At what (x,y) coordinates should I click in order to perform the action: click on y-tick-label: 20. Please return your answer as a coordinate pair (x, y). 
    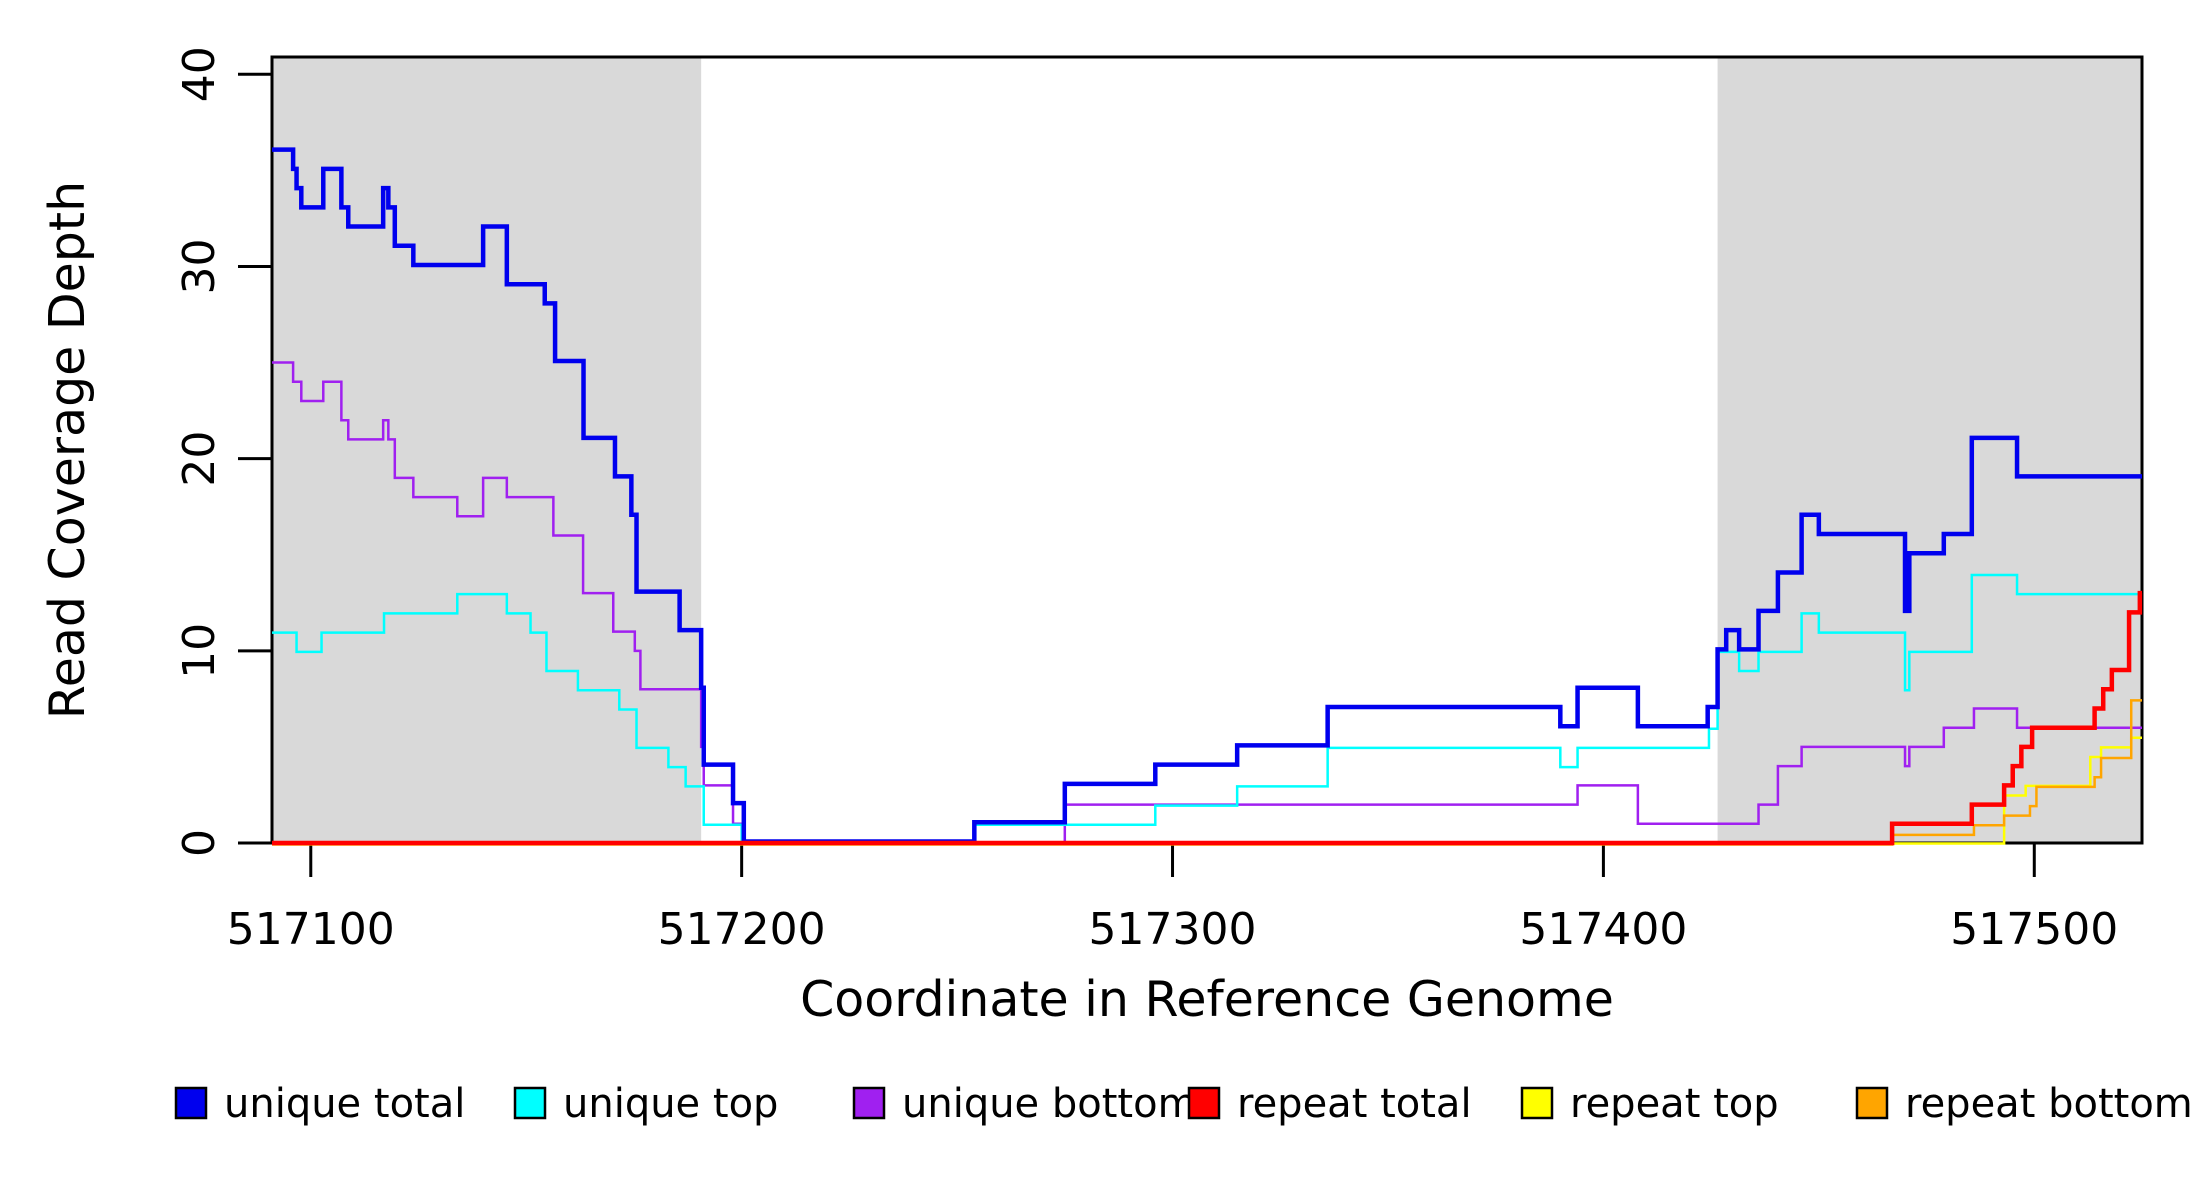
    Looking at the image, I should click on (199, 459).